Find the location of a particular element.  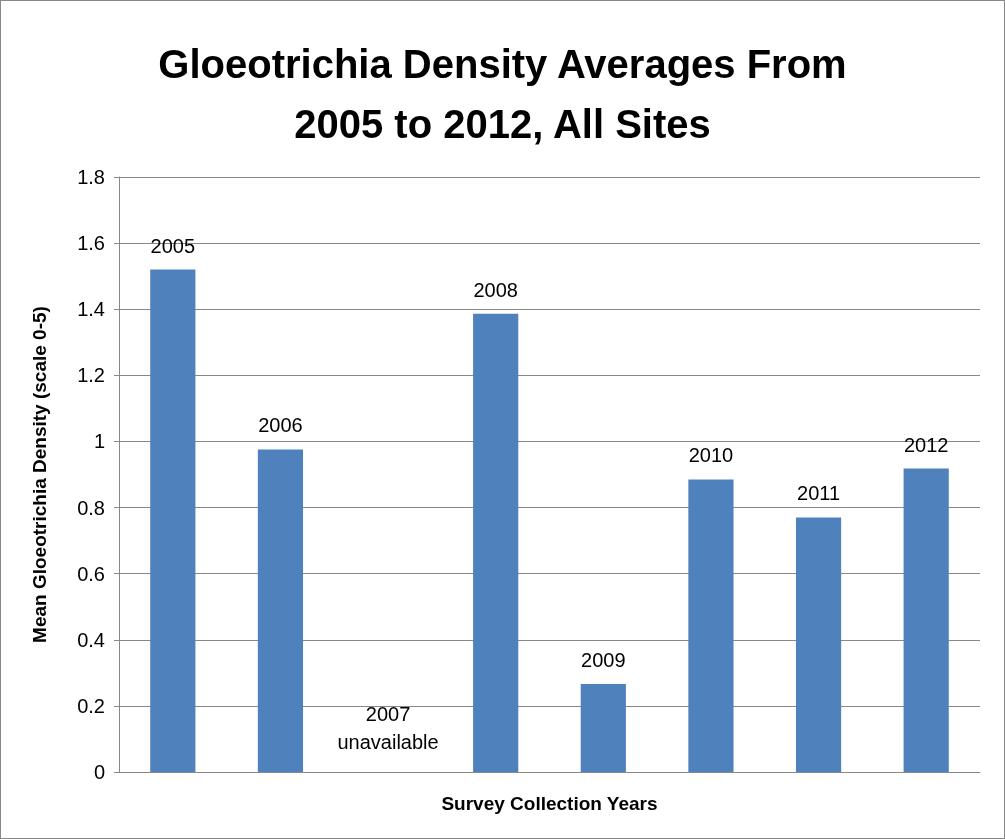

y-tick-label: 0.4 is located at coordinates (91, 639).